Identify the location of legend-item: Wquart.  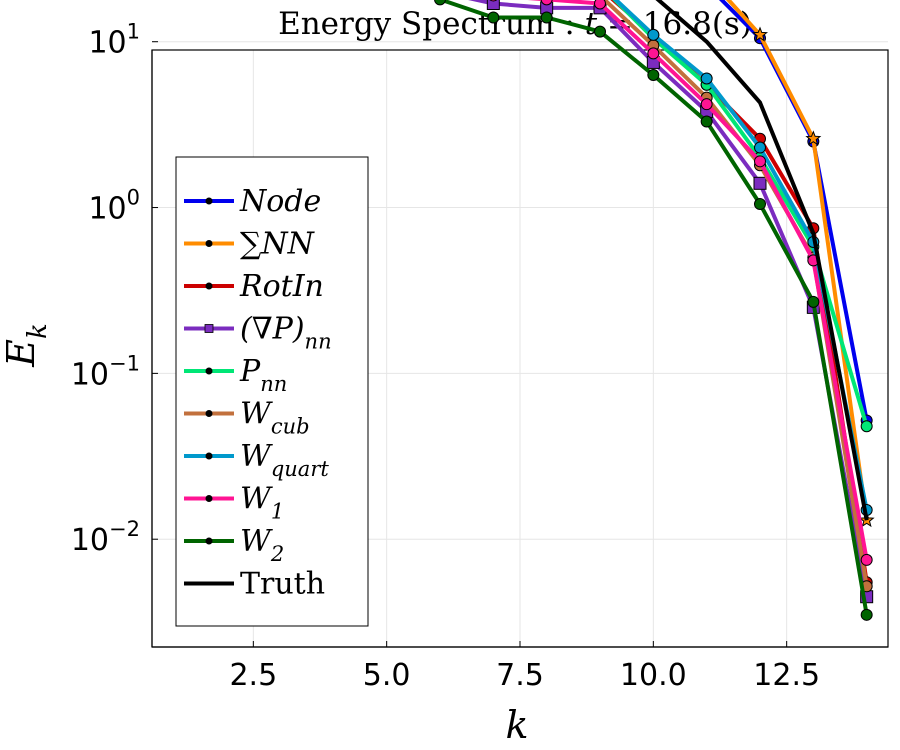
(256, 460).